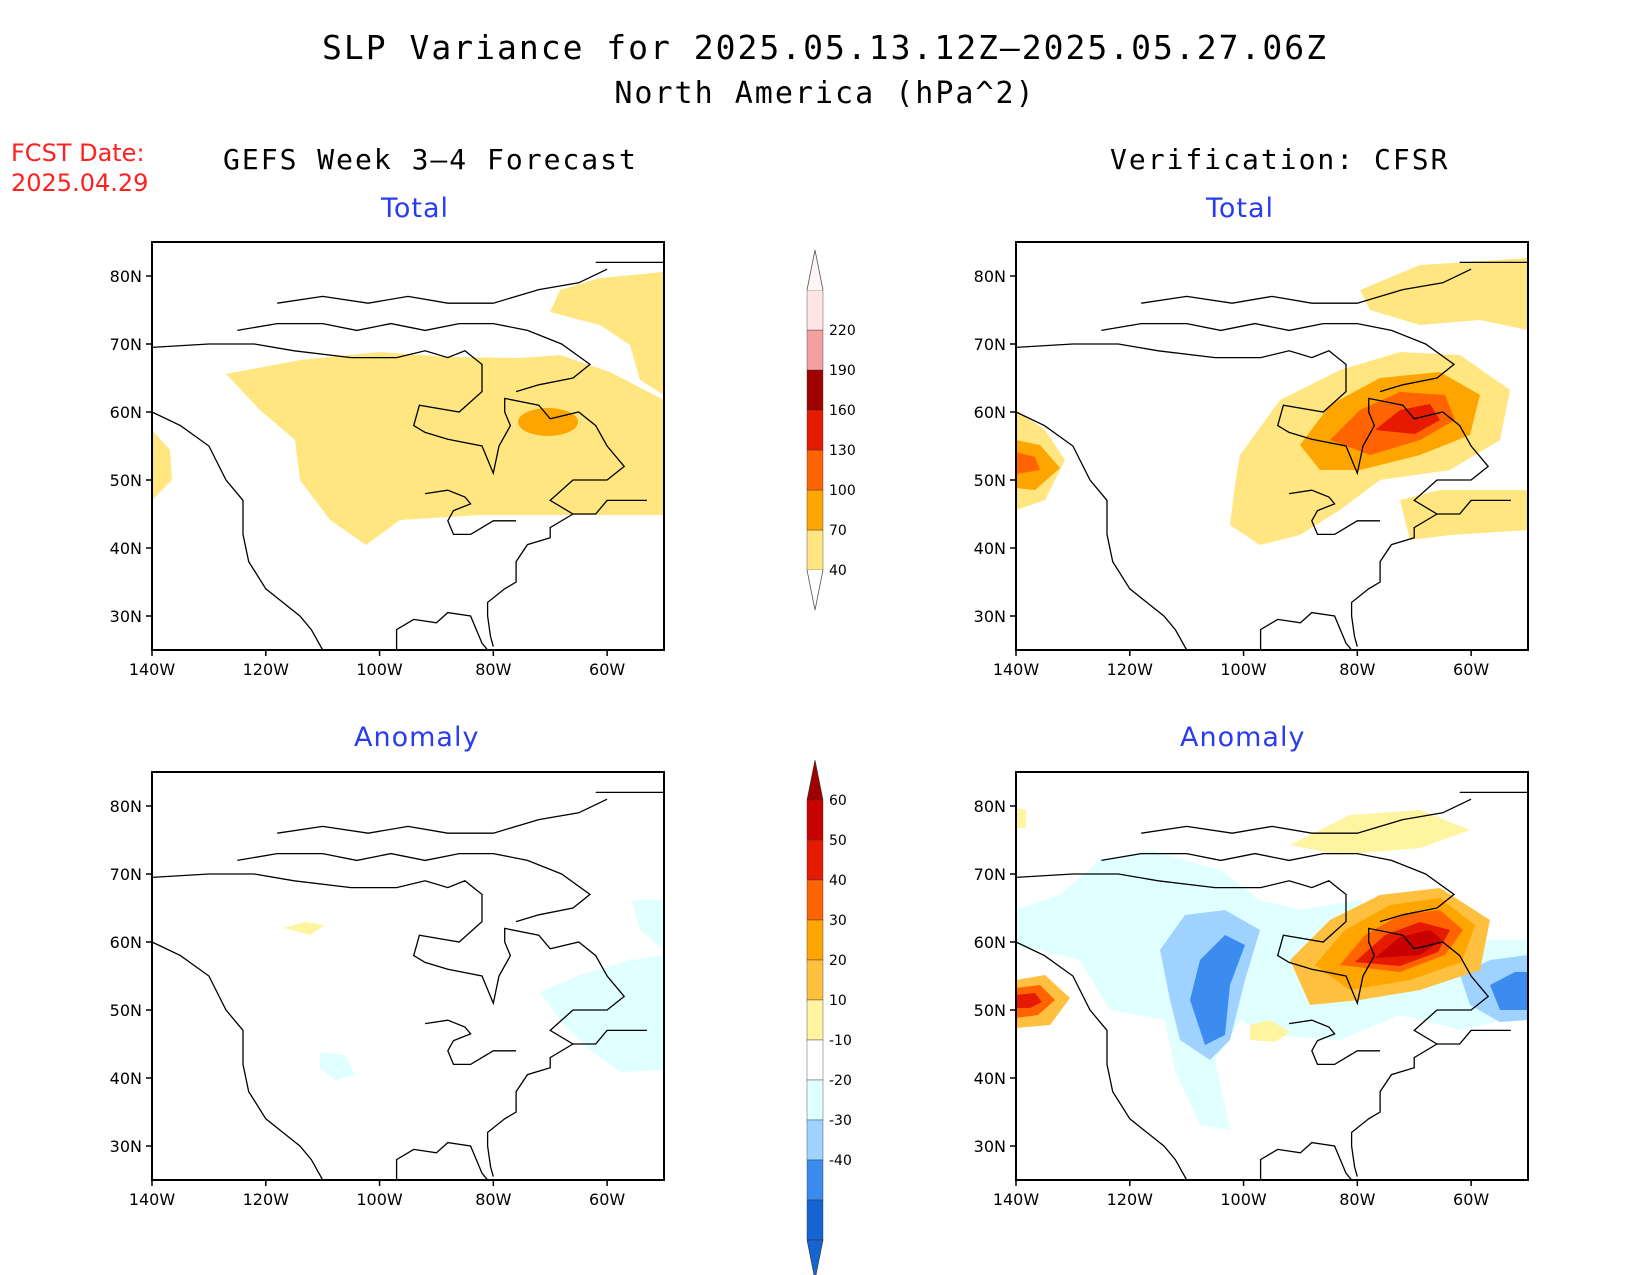 The height and width of the screenshot is (1275, 1650). Describe the element at coordinates (80, 183) in the screenshot. I see `fcst-date: 2025.04.29` at that location.